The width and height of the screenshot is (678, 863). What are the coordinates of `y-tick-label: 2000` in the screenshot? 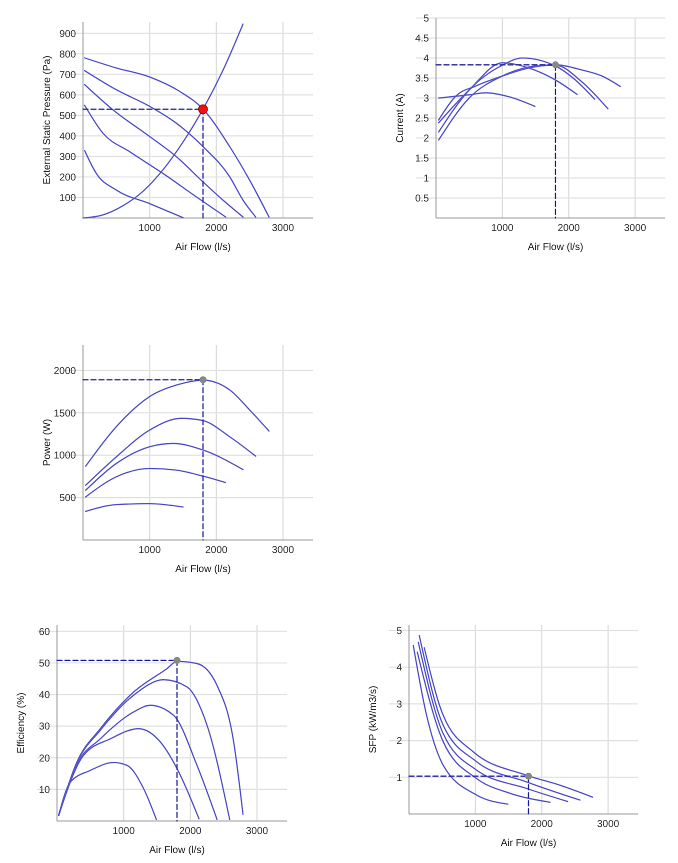 It's located at (65, 371).